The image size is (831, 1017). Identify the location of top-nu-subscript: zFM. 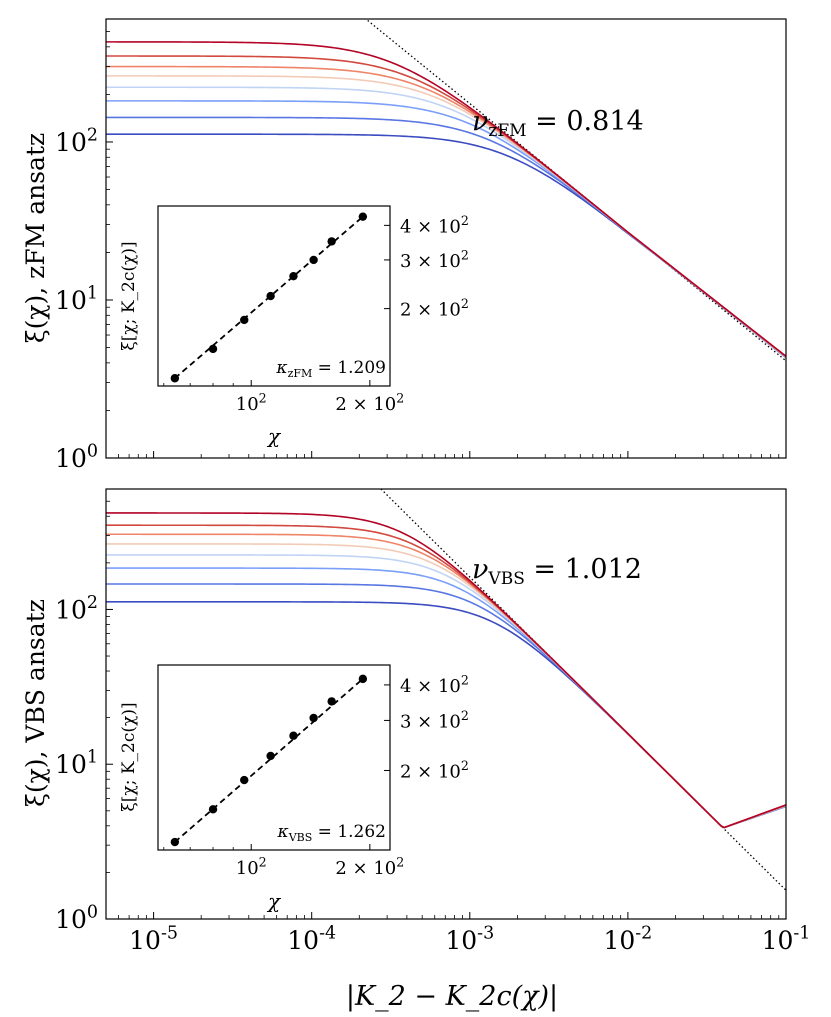
(507, 131).